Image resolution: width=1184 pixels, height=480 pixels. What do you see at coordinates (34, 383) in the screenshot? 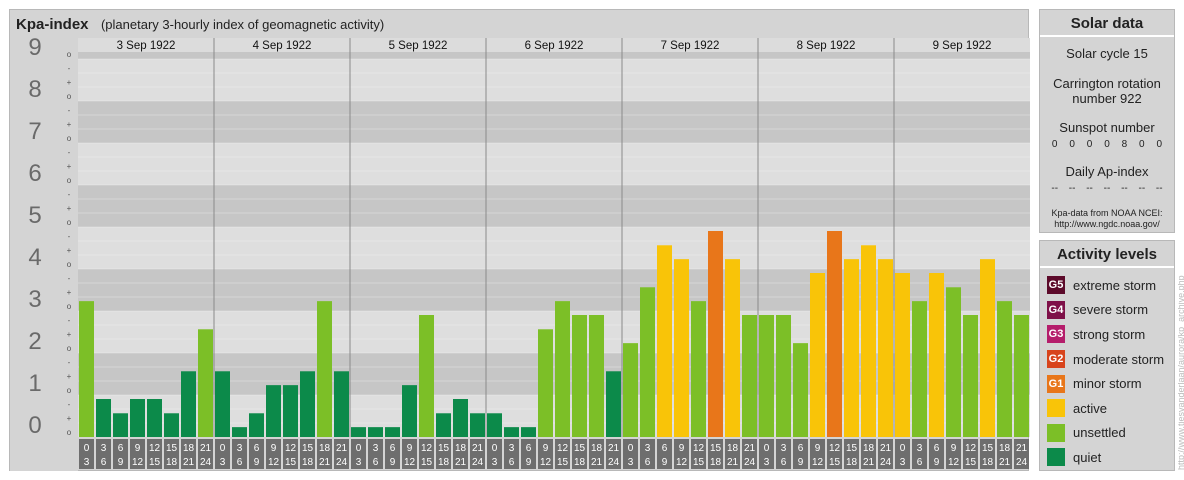
I see `y-tick-label: 1` at bounding box center [34, 383].